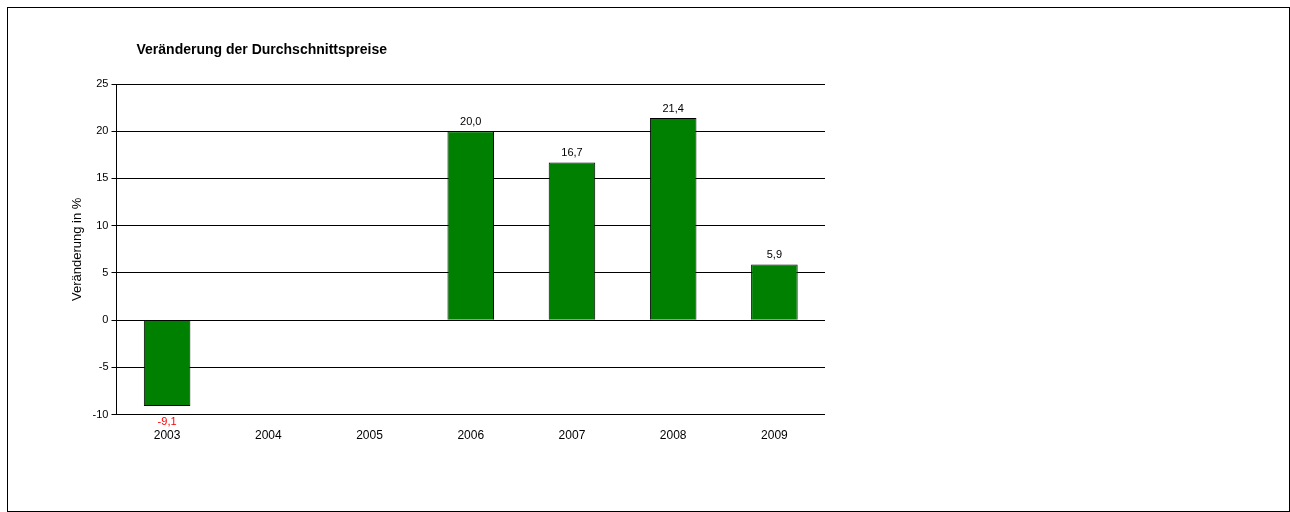 The height and width of the screenshot is (512, 1290). I want to click on y-tick-label: 25, so click(102, 83).